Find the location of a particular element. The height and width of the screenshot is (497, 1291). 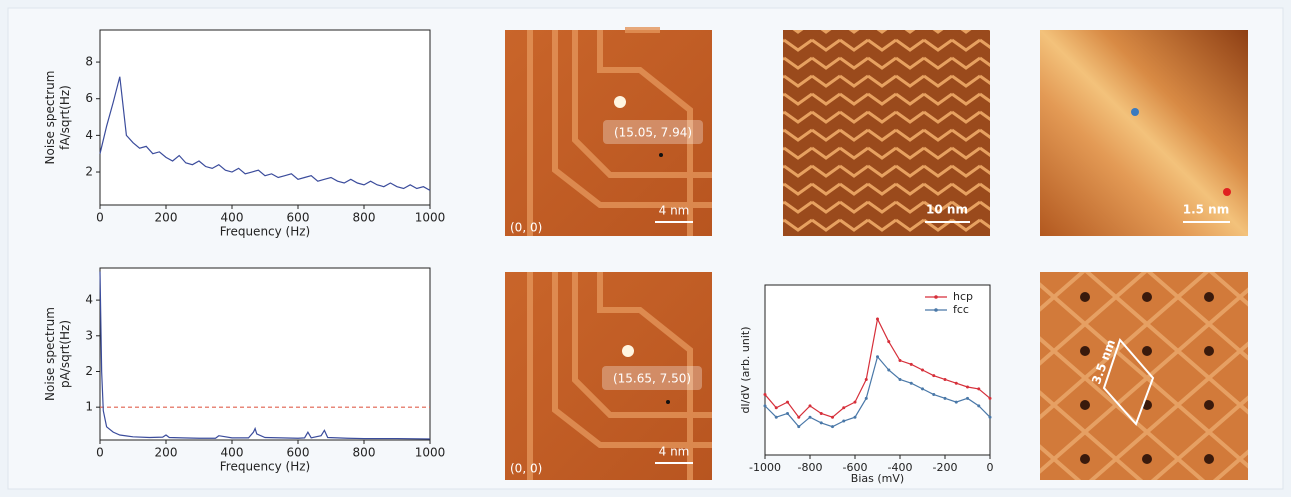

stm-image: 1.5 nm is located at coordinates (1144, 133).